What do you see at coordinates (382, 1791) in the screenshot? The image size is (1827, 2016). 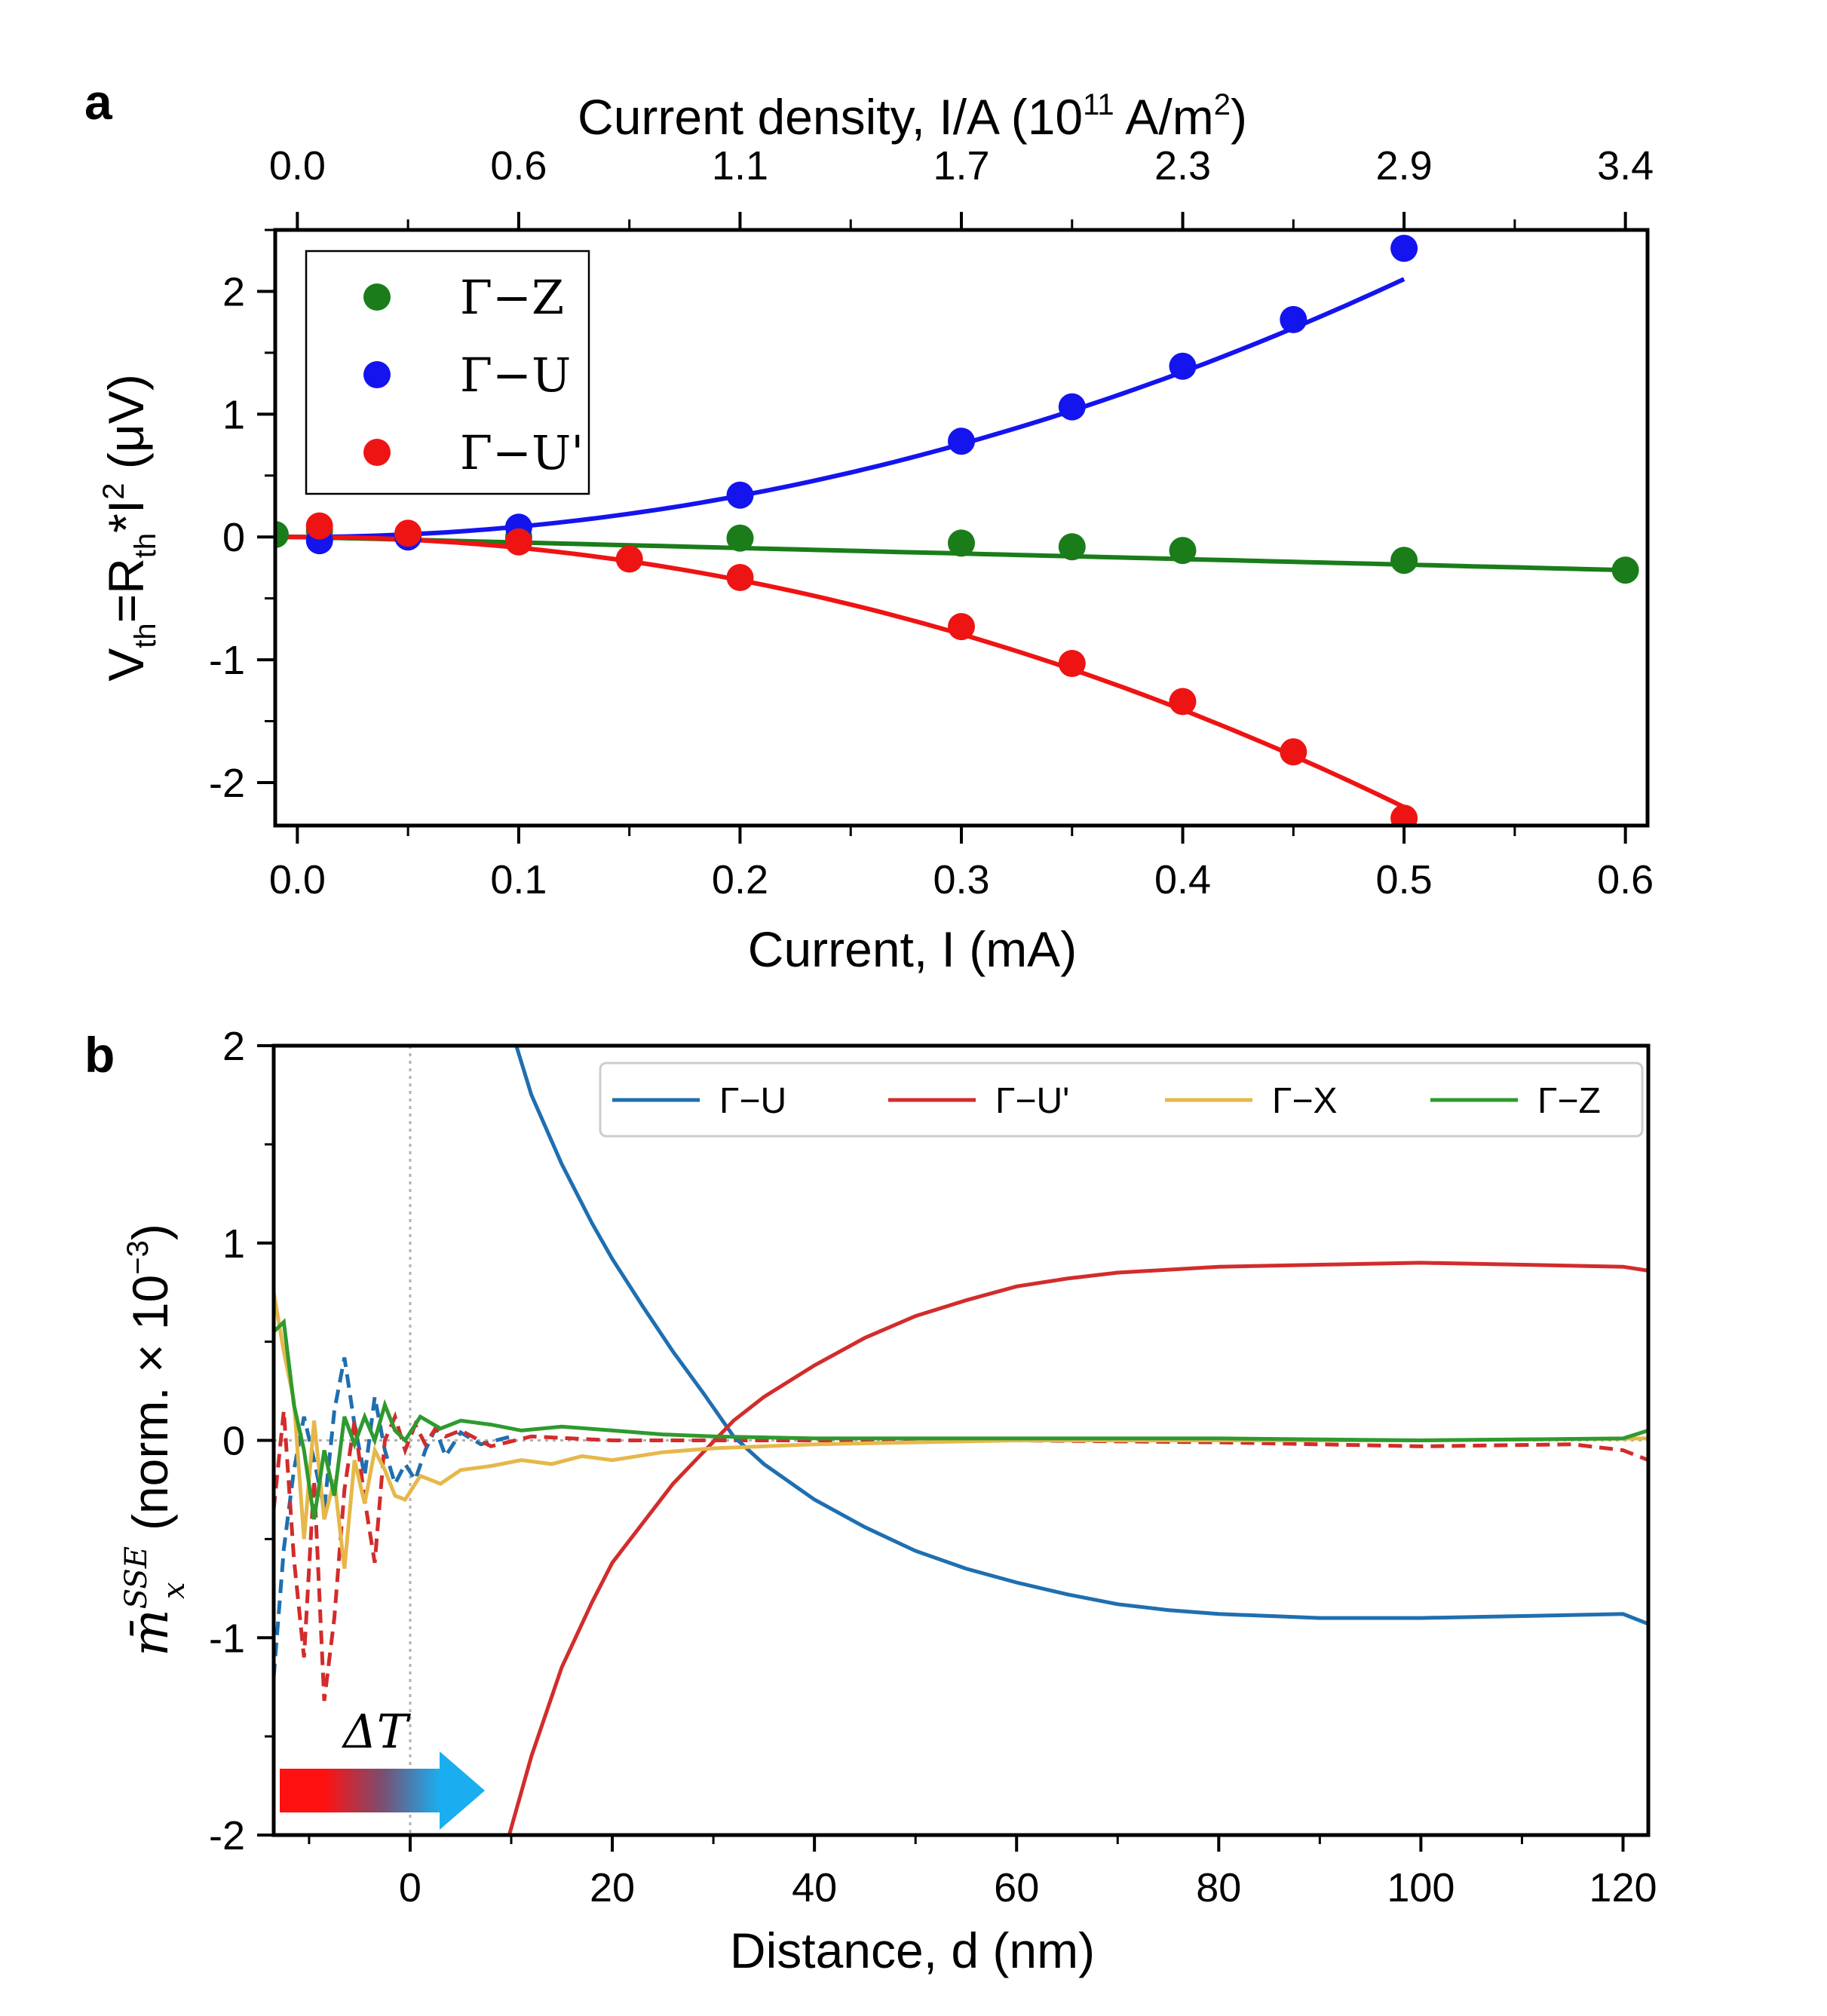 I see `gradient-arrow` at bounding box center [382, 1791].